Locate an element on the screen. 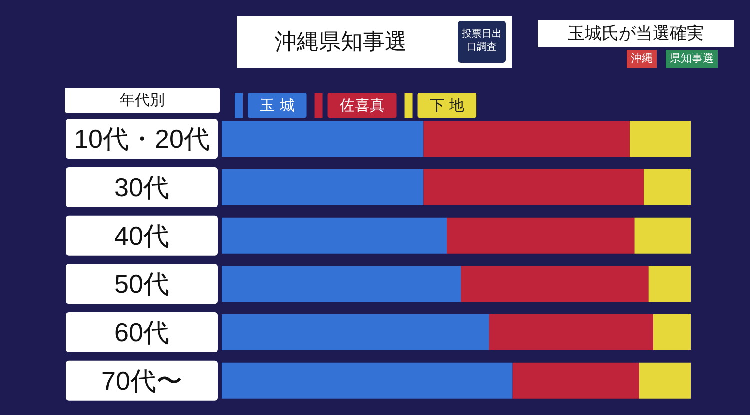  y-tick-label: 70代〜 is located at coordinates (142, 381).